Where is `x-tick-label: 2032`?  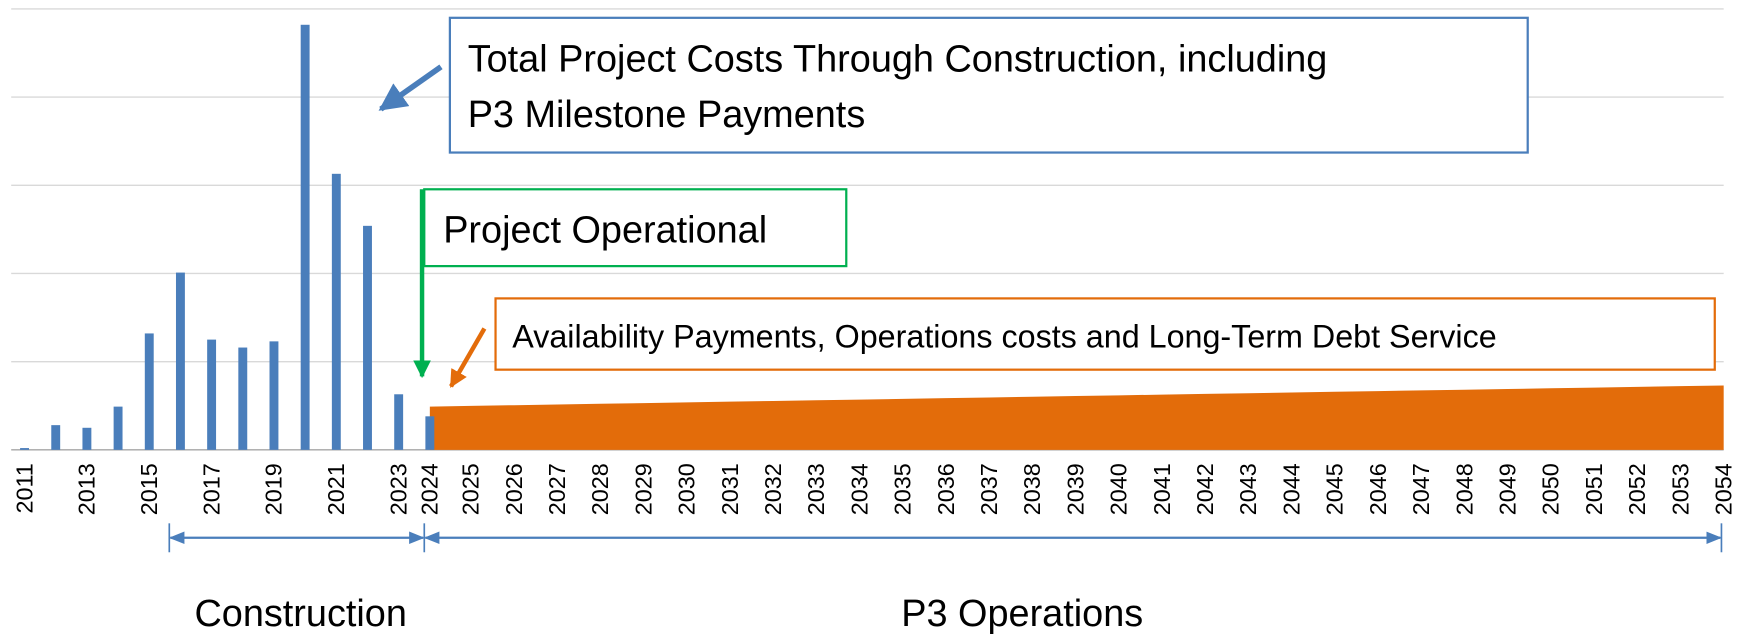 x-tick-label: 2032 is located at coordinates (773, 489).